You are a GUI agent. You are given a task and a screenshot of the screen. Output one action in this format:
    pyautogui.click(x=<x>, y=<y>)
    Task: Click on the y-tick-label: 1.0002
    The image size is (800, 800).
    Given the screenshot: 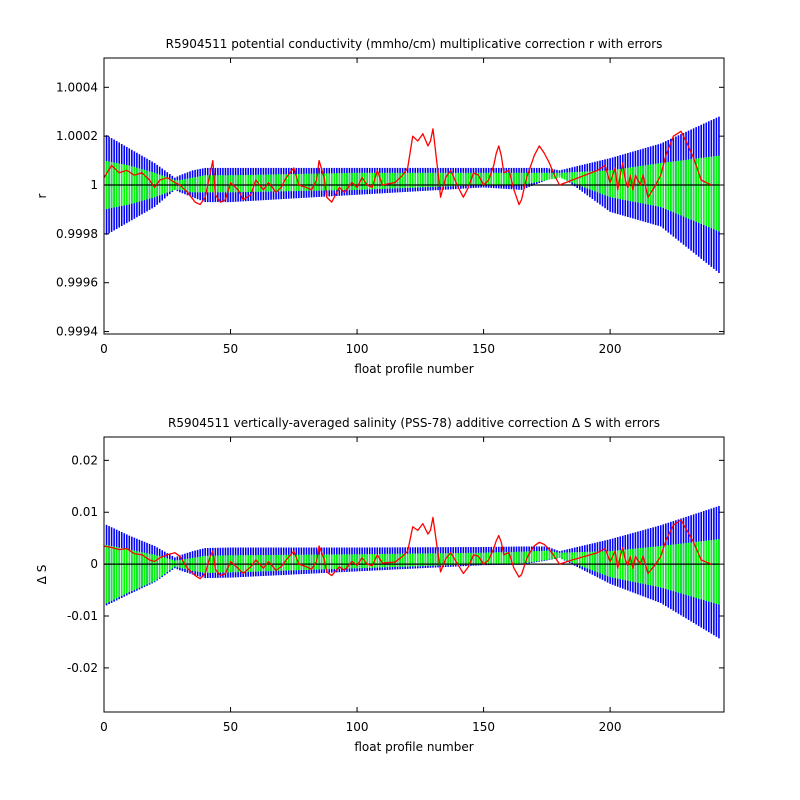 What is the action you would take?
    pyautogui.click(x=77, y=136)
    